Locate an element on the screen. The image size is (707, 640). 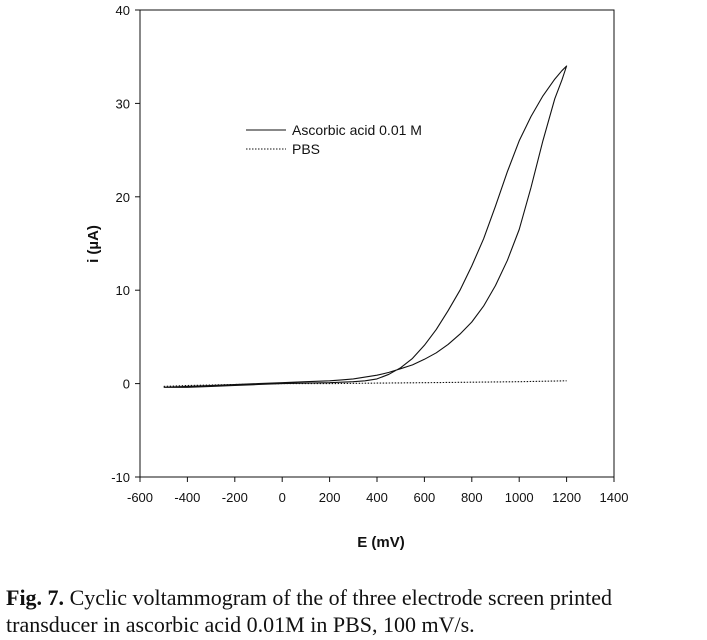
x-tick-label: 400 is located at coordinates (377, 497).